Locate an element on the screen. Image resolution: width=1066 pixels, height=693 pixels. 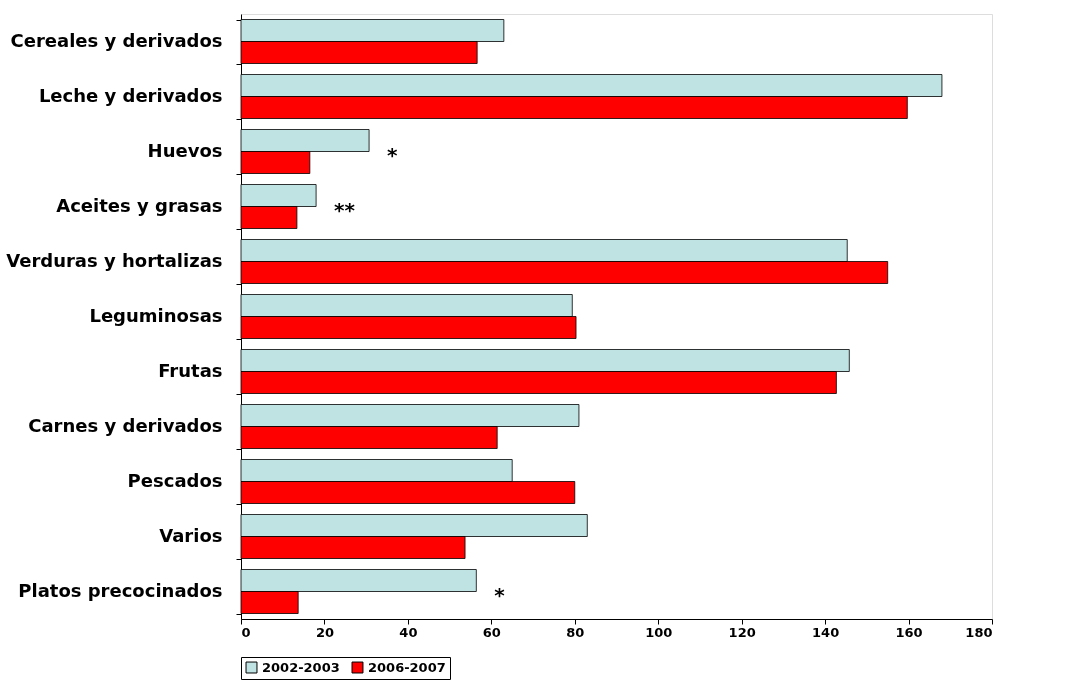
annotation: ** is located at coordinates (345, 209).